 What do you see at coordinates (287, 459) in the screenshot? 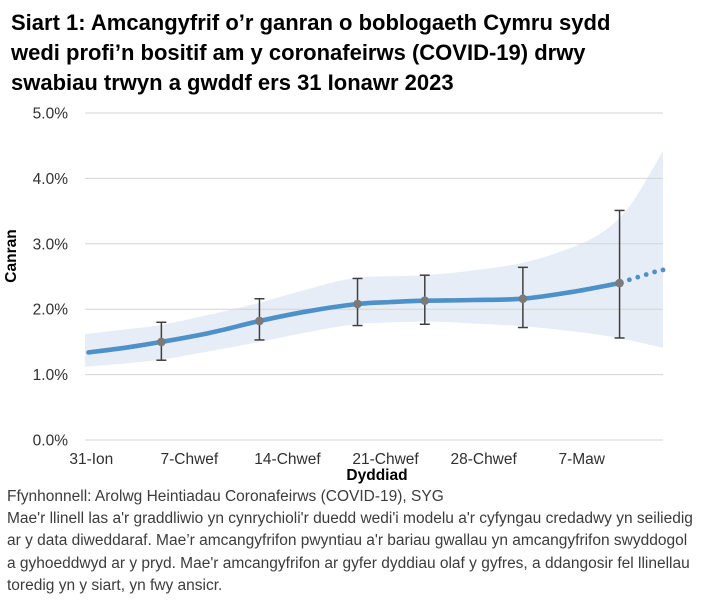
I see `x-tick-label: 14-Chwef` at bounding box center [287, 459].